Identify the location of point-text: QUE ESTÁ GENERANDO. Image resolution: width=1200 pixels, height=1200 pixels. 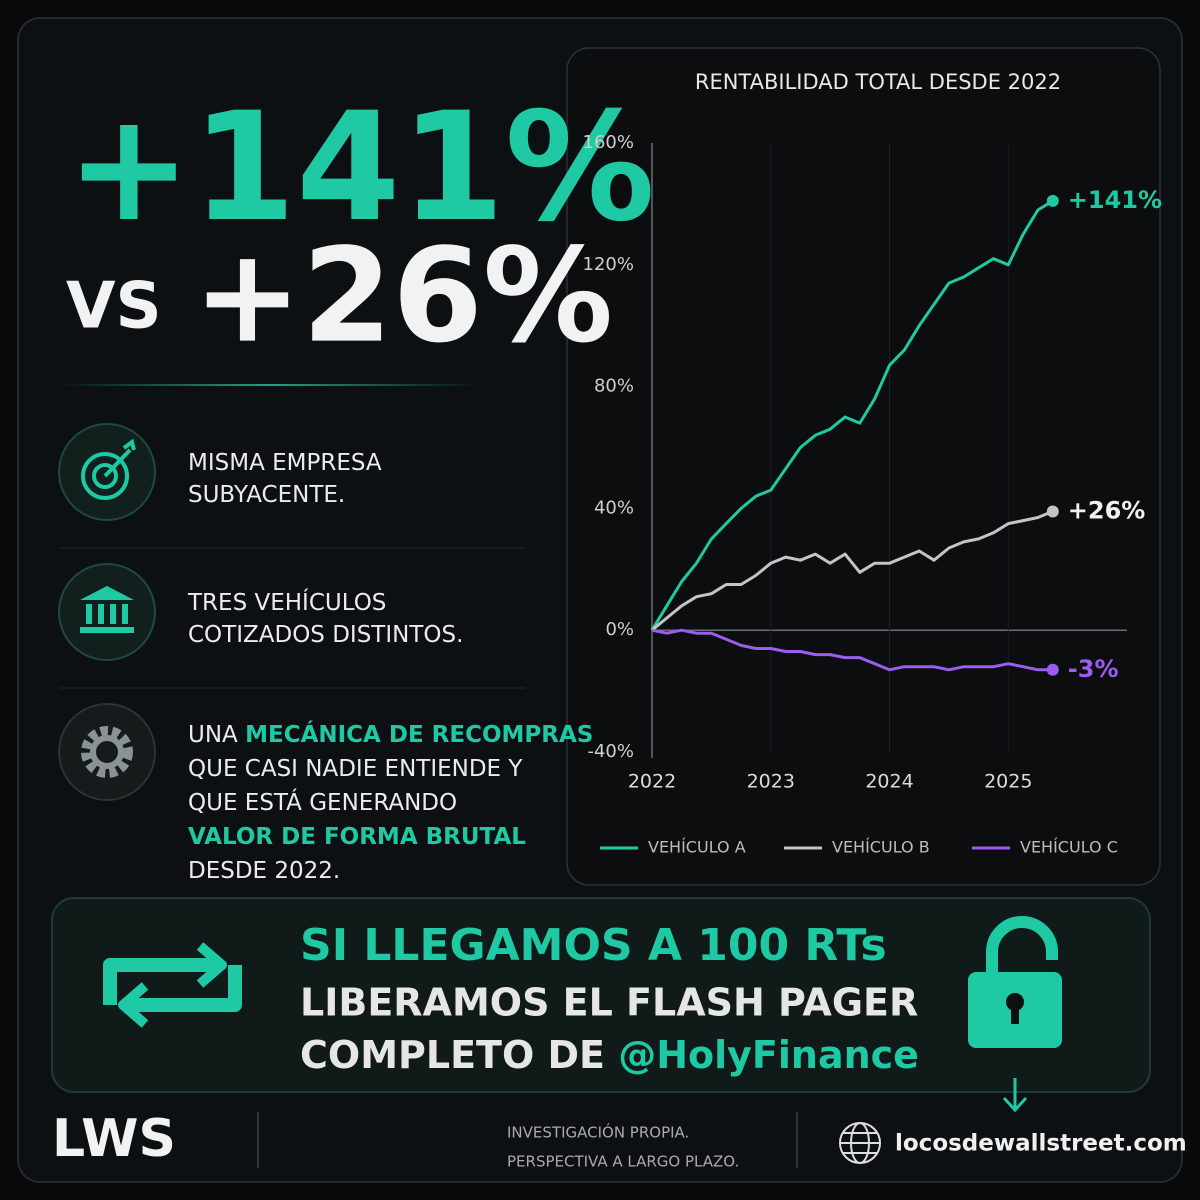
(322, 802).